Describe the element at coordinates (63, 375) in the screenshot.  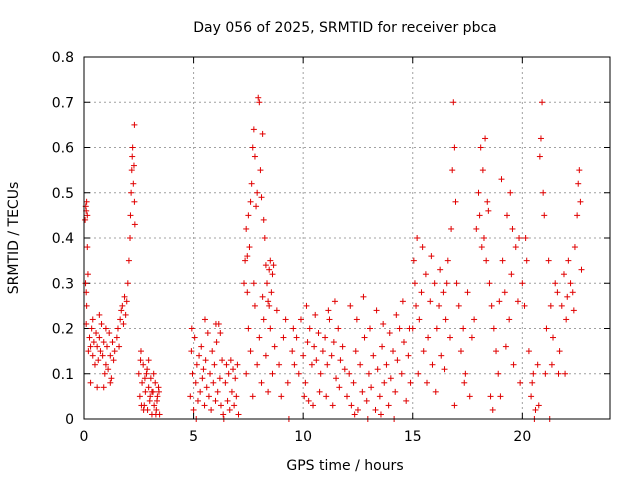
I see `y-tick-label: 0.1` at that location.